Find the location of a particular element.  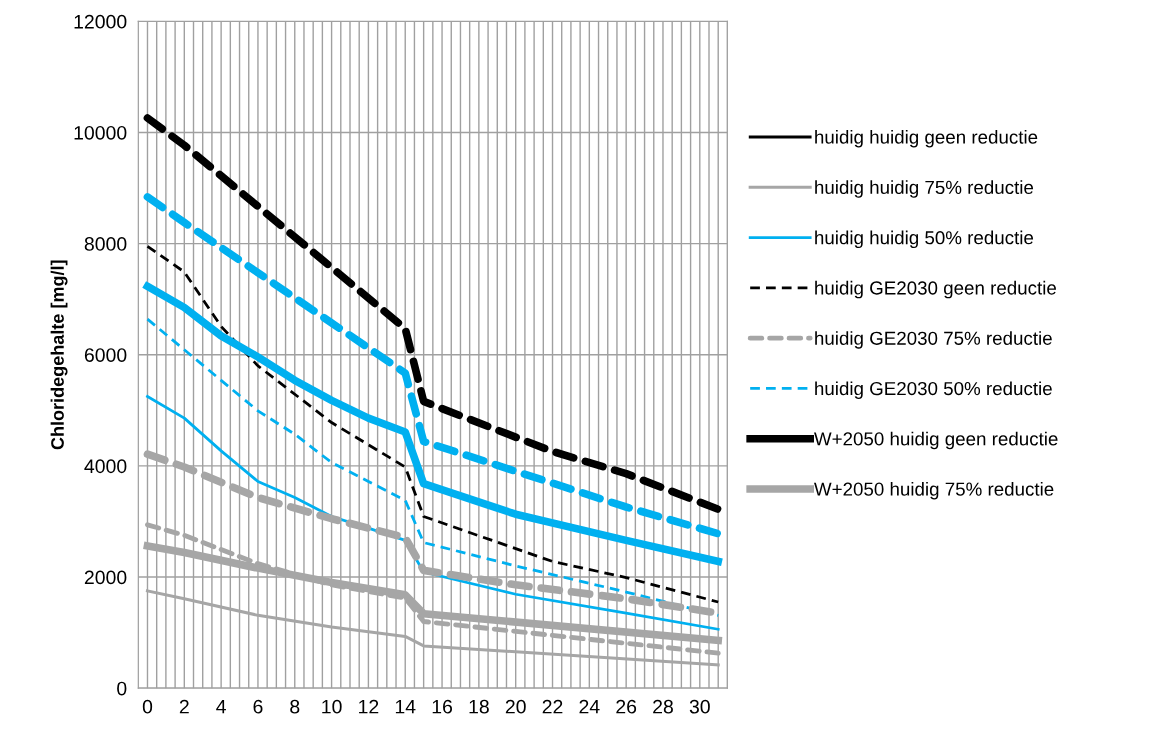

x-tick-label: 10 is located at coordinates (332, 706).